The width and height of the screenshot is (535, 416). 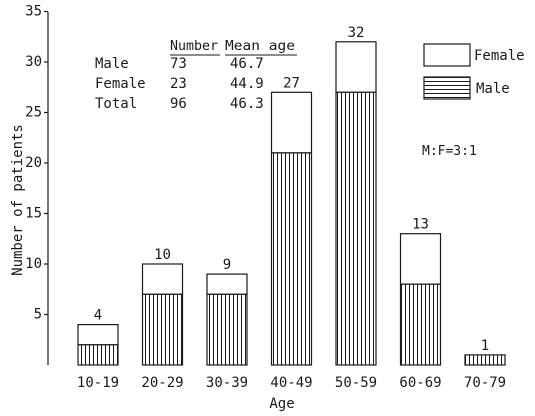 I want to click on summary-row-male-label: Male, so click(x=112, y=64).